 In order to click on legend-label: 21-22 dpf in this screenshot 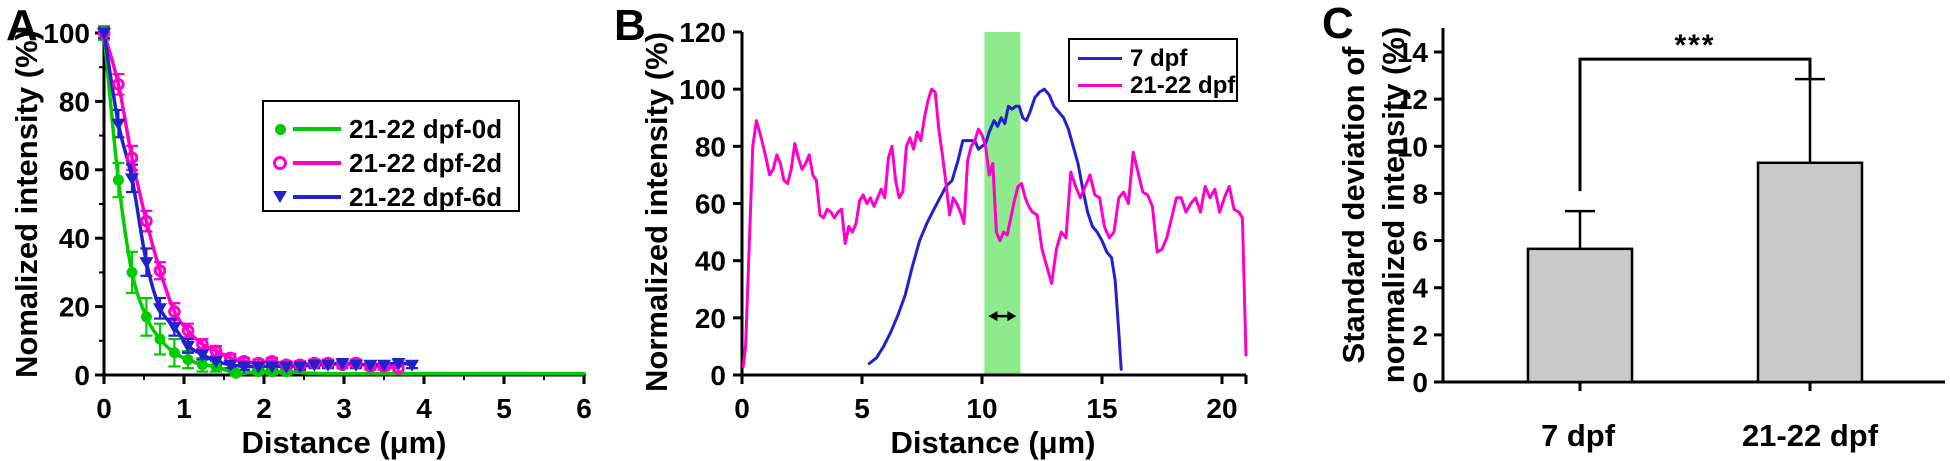, I will do `click(1183, 85)`.